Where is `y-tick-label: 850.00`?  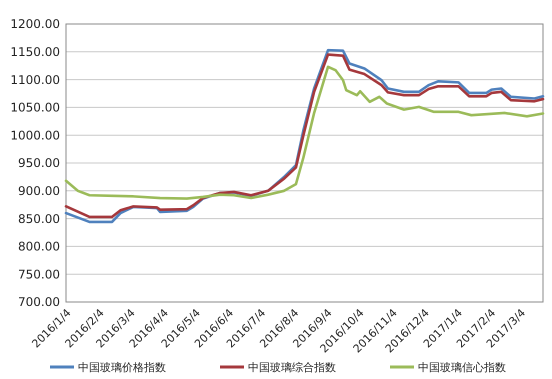
y-tick-label: 850.00 is located at coordinates (39, 219).